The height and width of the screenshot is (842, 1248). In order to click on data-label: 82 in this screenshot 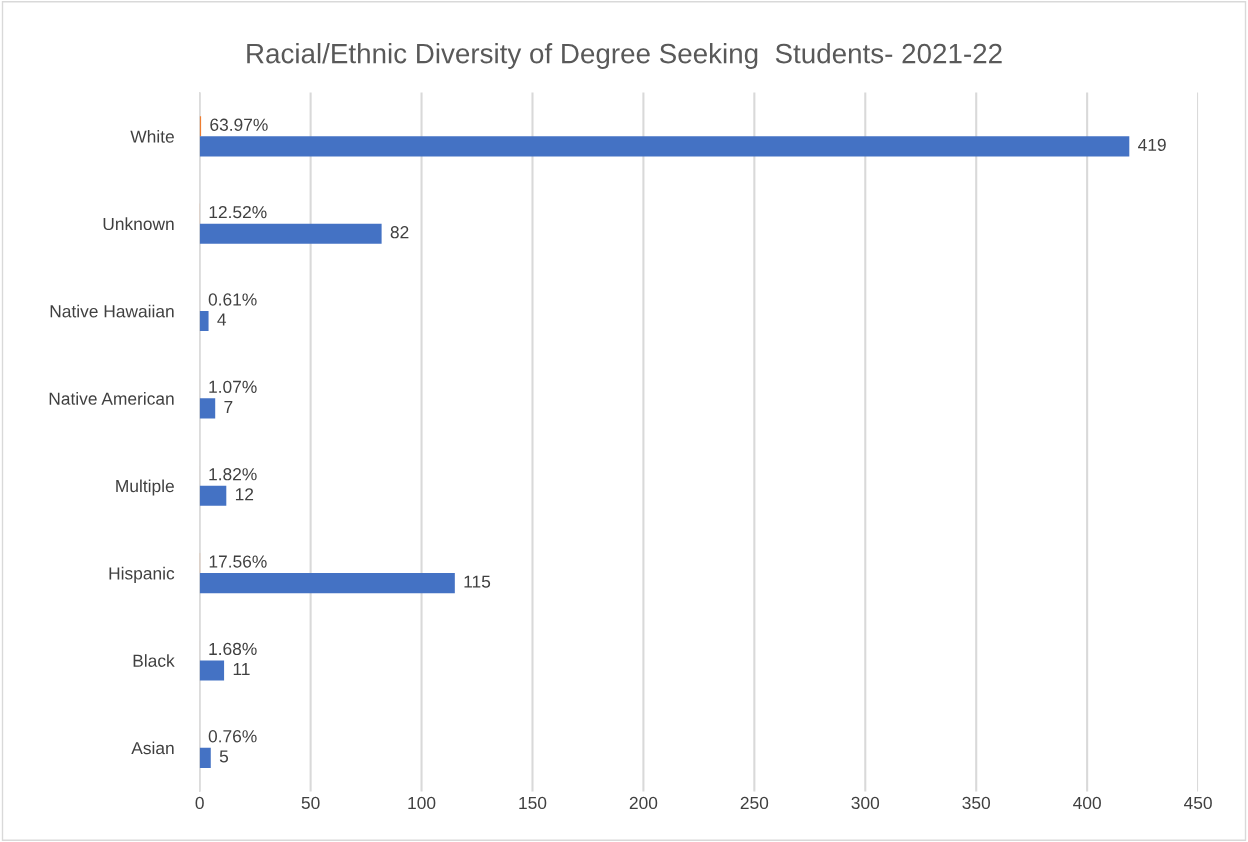, I will do `click(399, 232)`.